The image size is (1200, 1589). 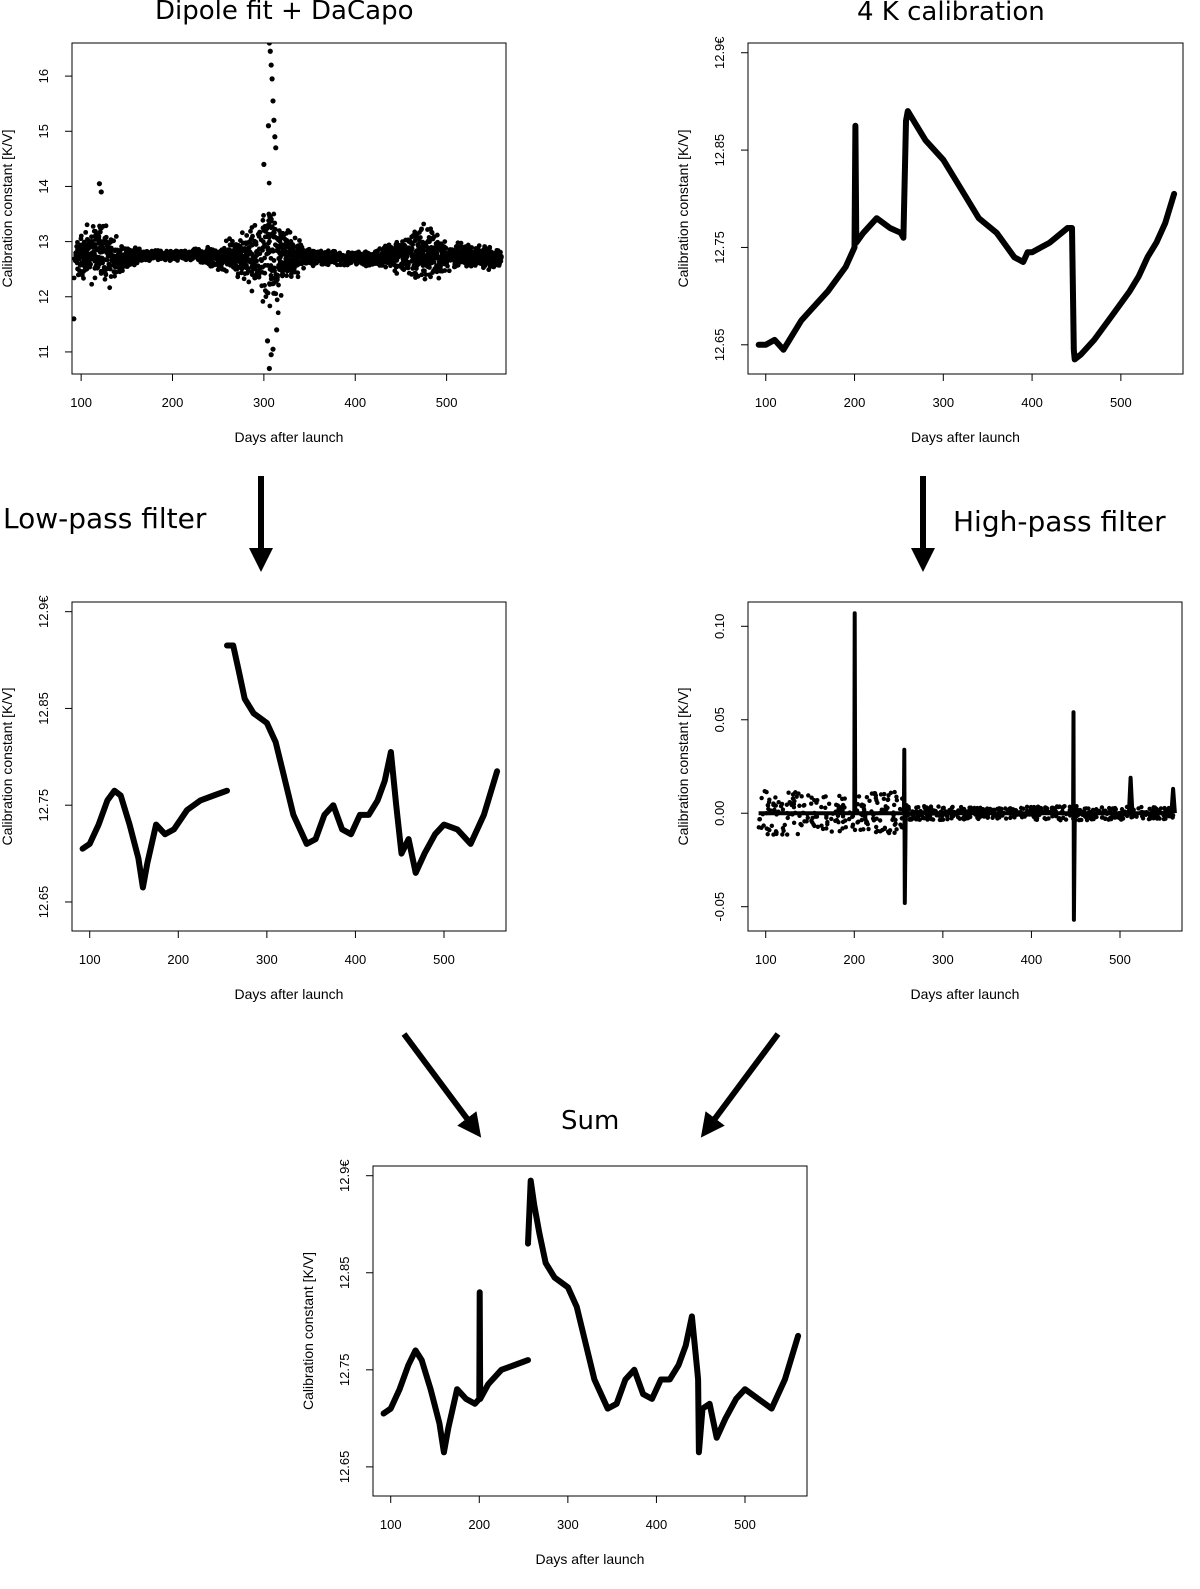 I want to click on y-tick-label: 12.9€, so click(x=344, y=1175).